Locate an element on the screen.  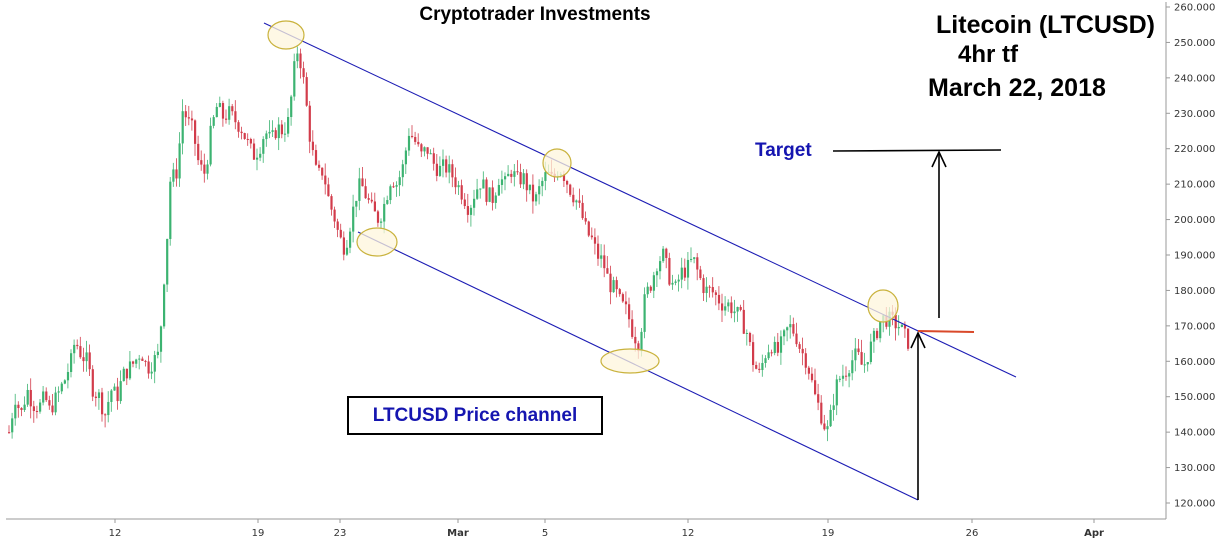
x-axis-ticks: 12 19 23 Mar 5 12 19 26 Apr is located at coordinates (606, 529).